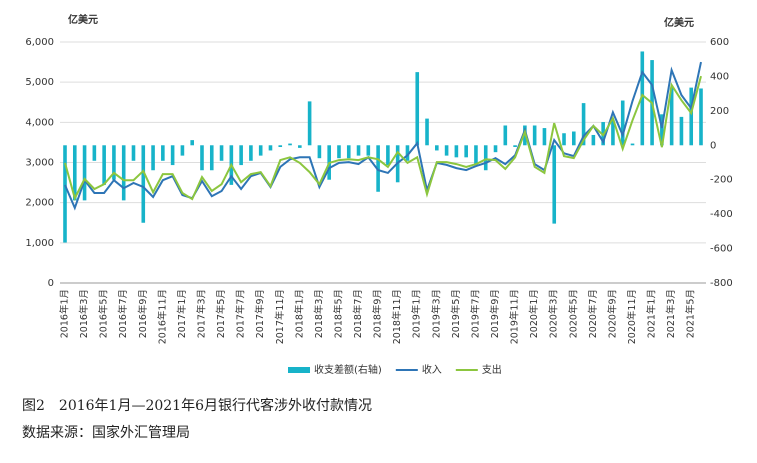 This screenshot has height=463, width=757. I want to click on y2-tick-label: -400, so click(721, 214).